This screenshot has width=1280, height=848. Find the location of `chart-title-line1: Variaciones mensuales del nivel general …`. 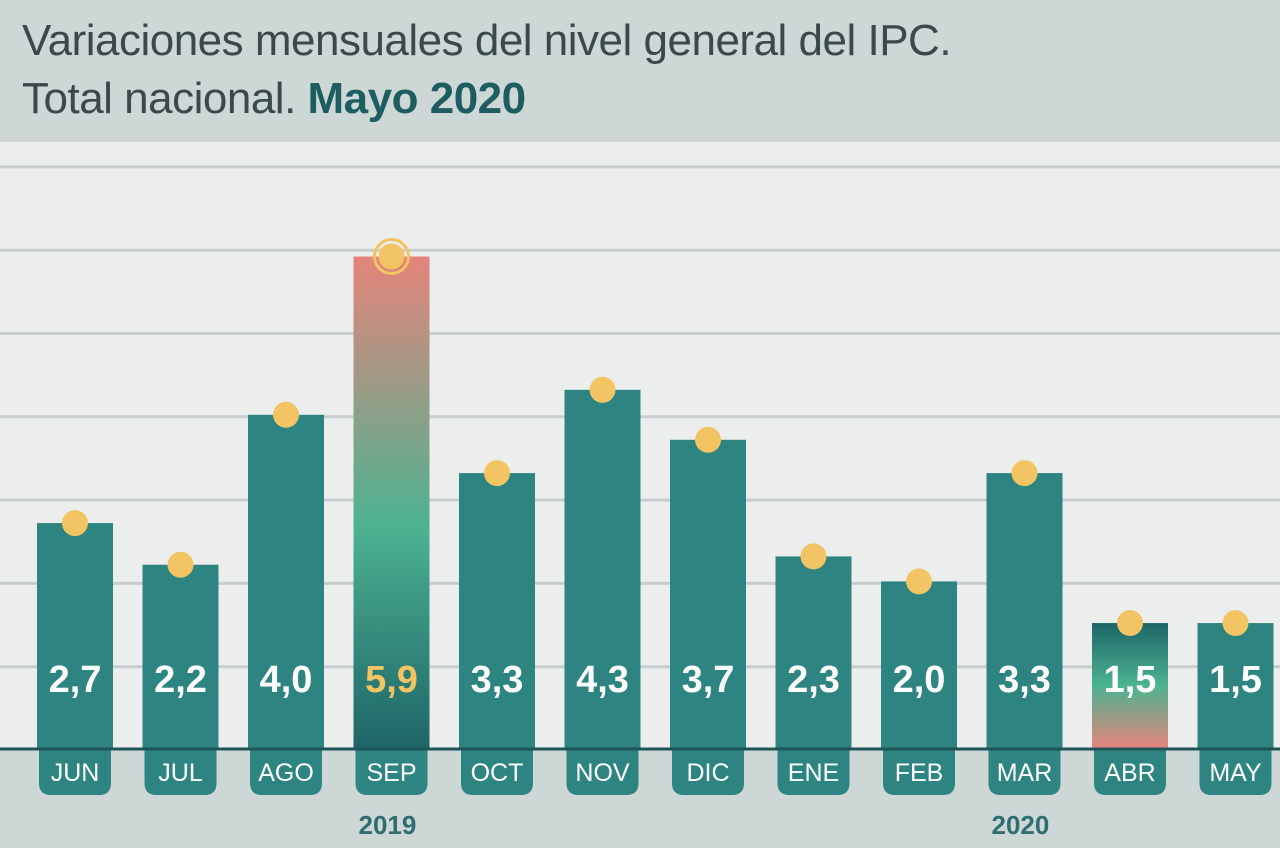

chart-title-line1: Variaciones mensuales del nivel general … is located at coordinates (487, 40).